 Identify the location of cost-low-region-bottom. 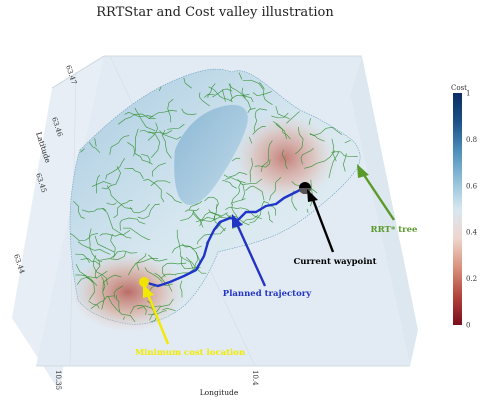
(128, 292).